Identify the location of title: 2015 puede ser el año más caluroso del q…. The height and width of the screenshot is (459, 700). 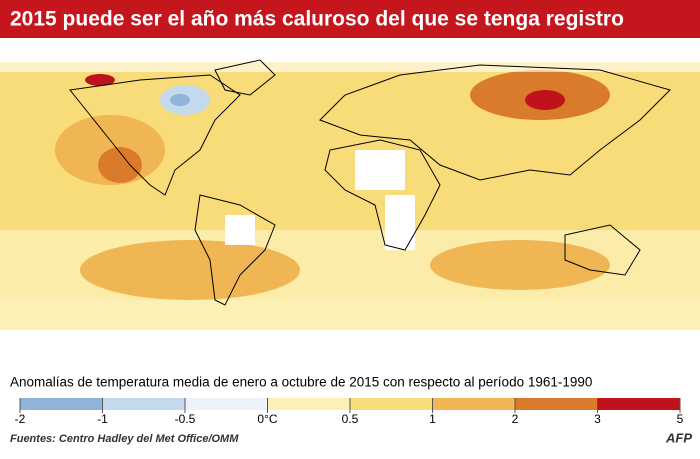
(317, 19).